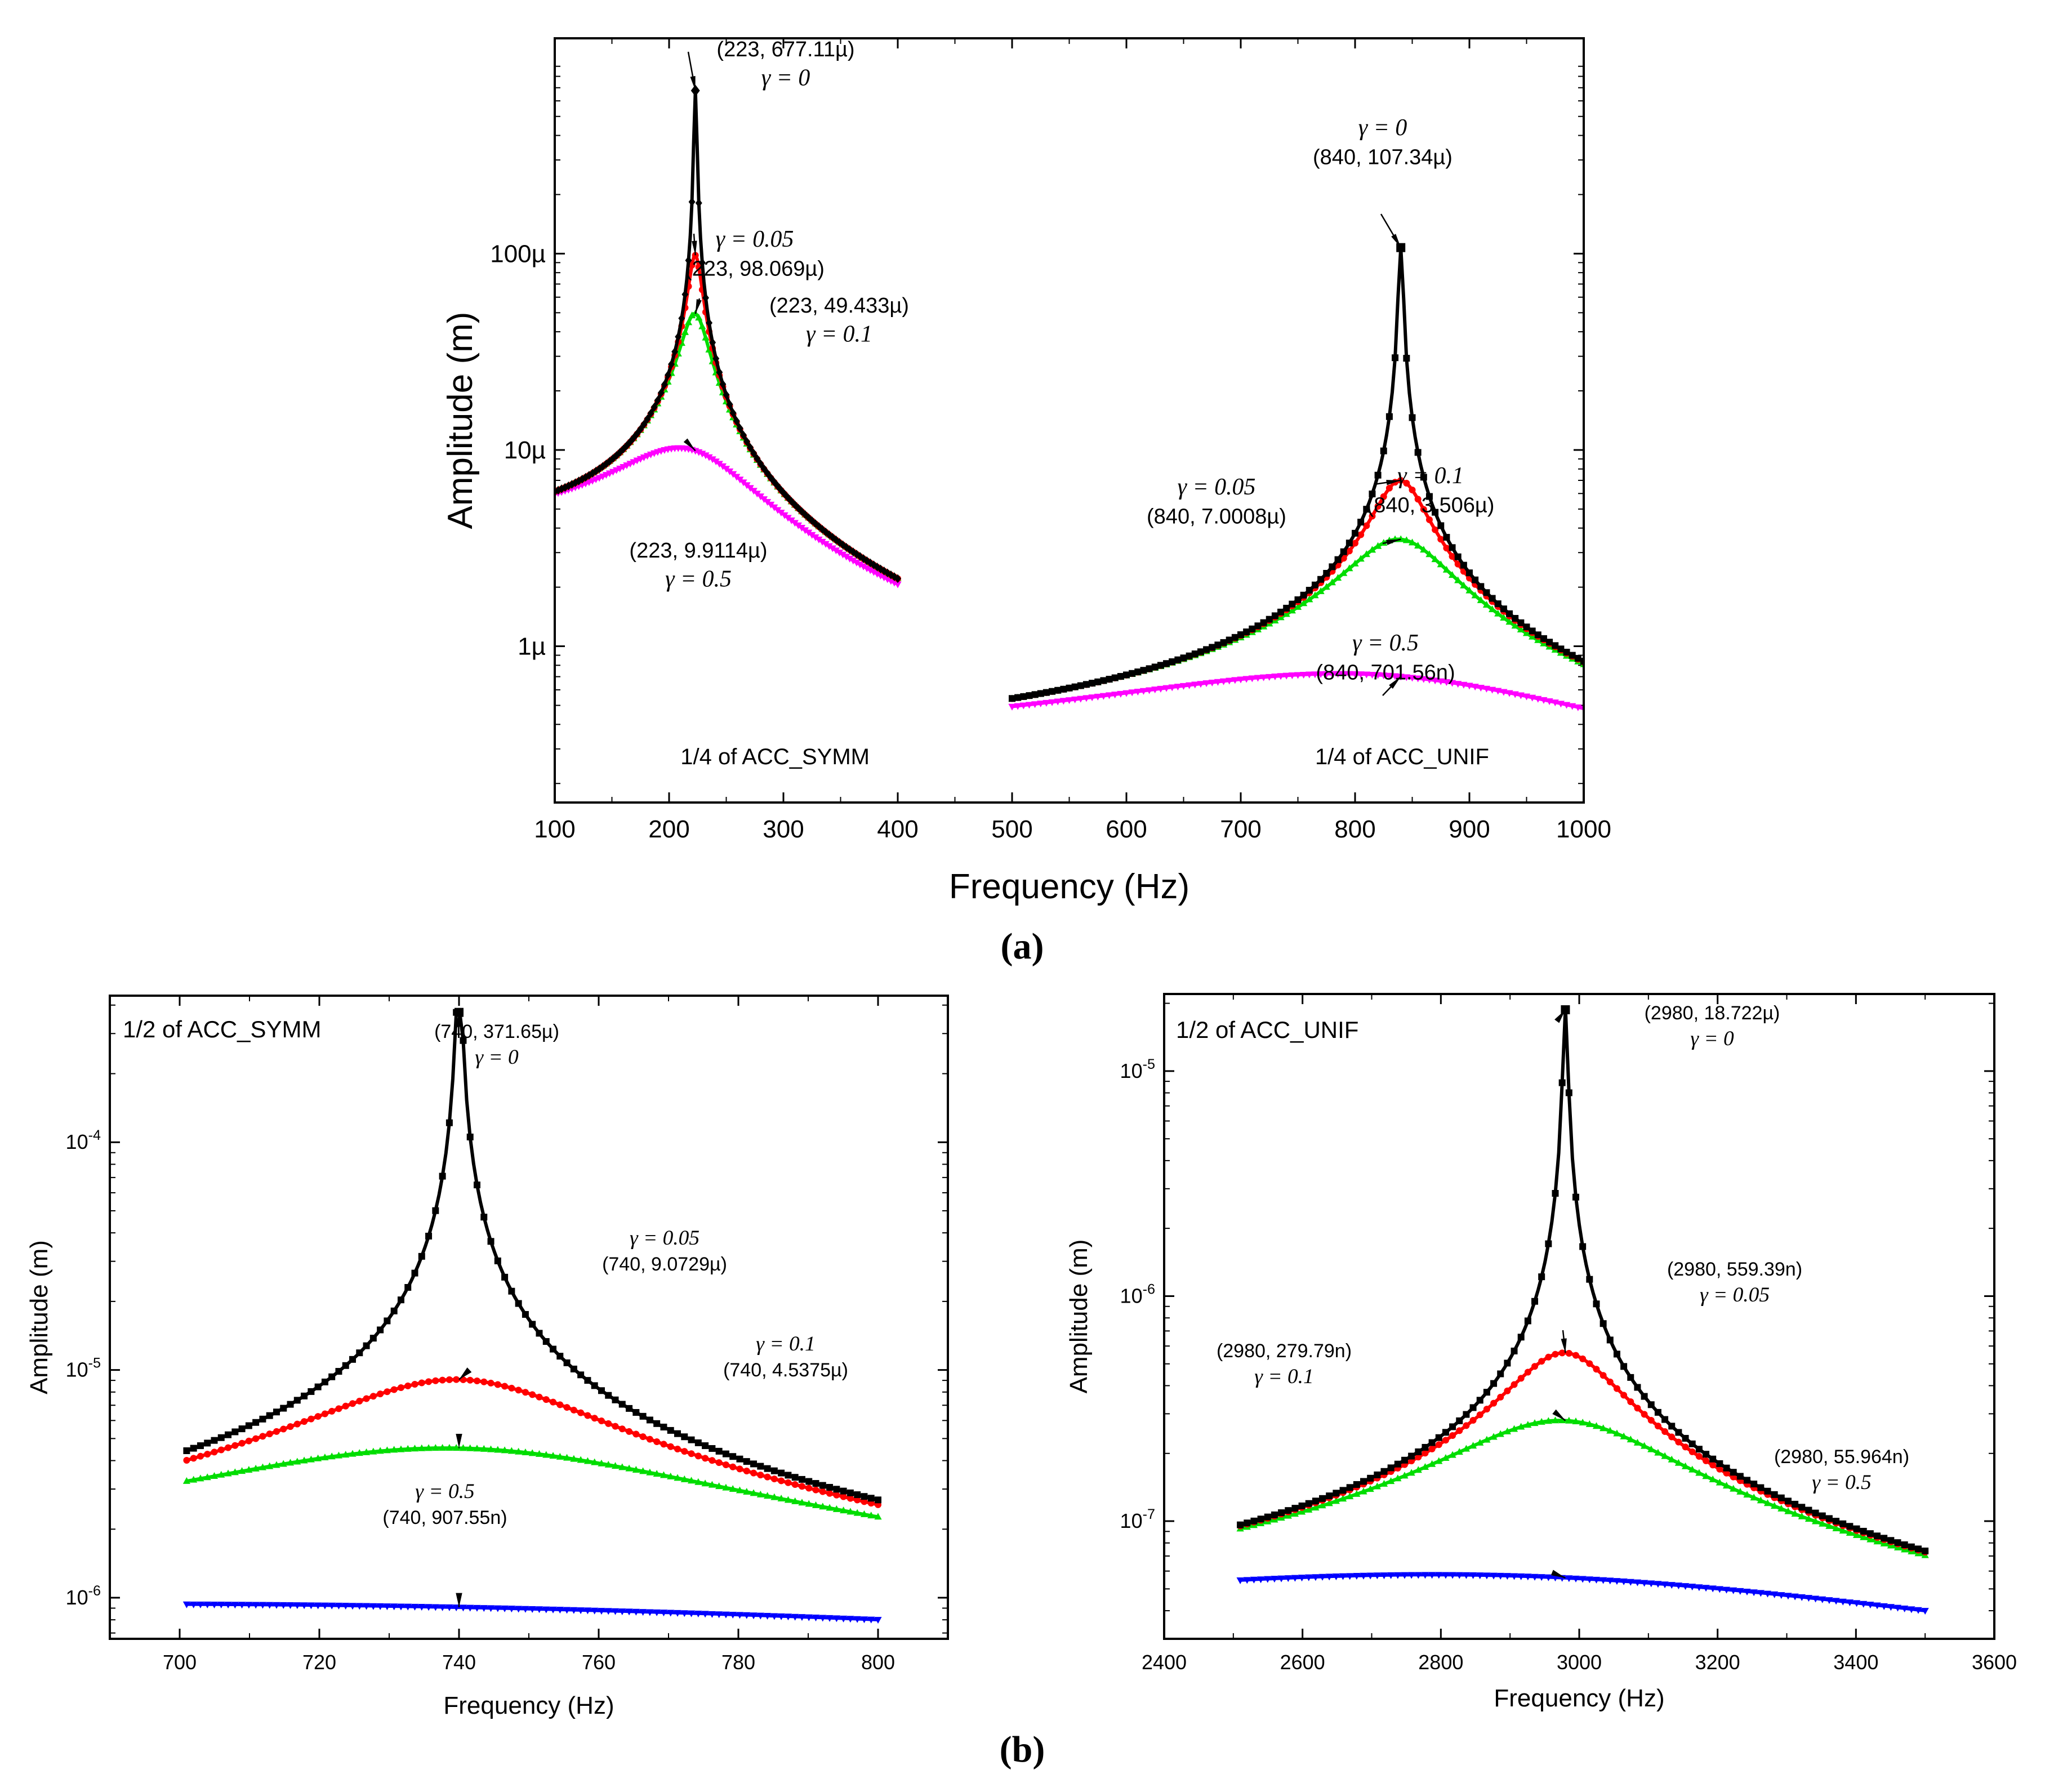 The image size is (2045, 1792). I want to click on plot-frame, so click(1579, 1316).